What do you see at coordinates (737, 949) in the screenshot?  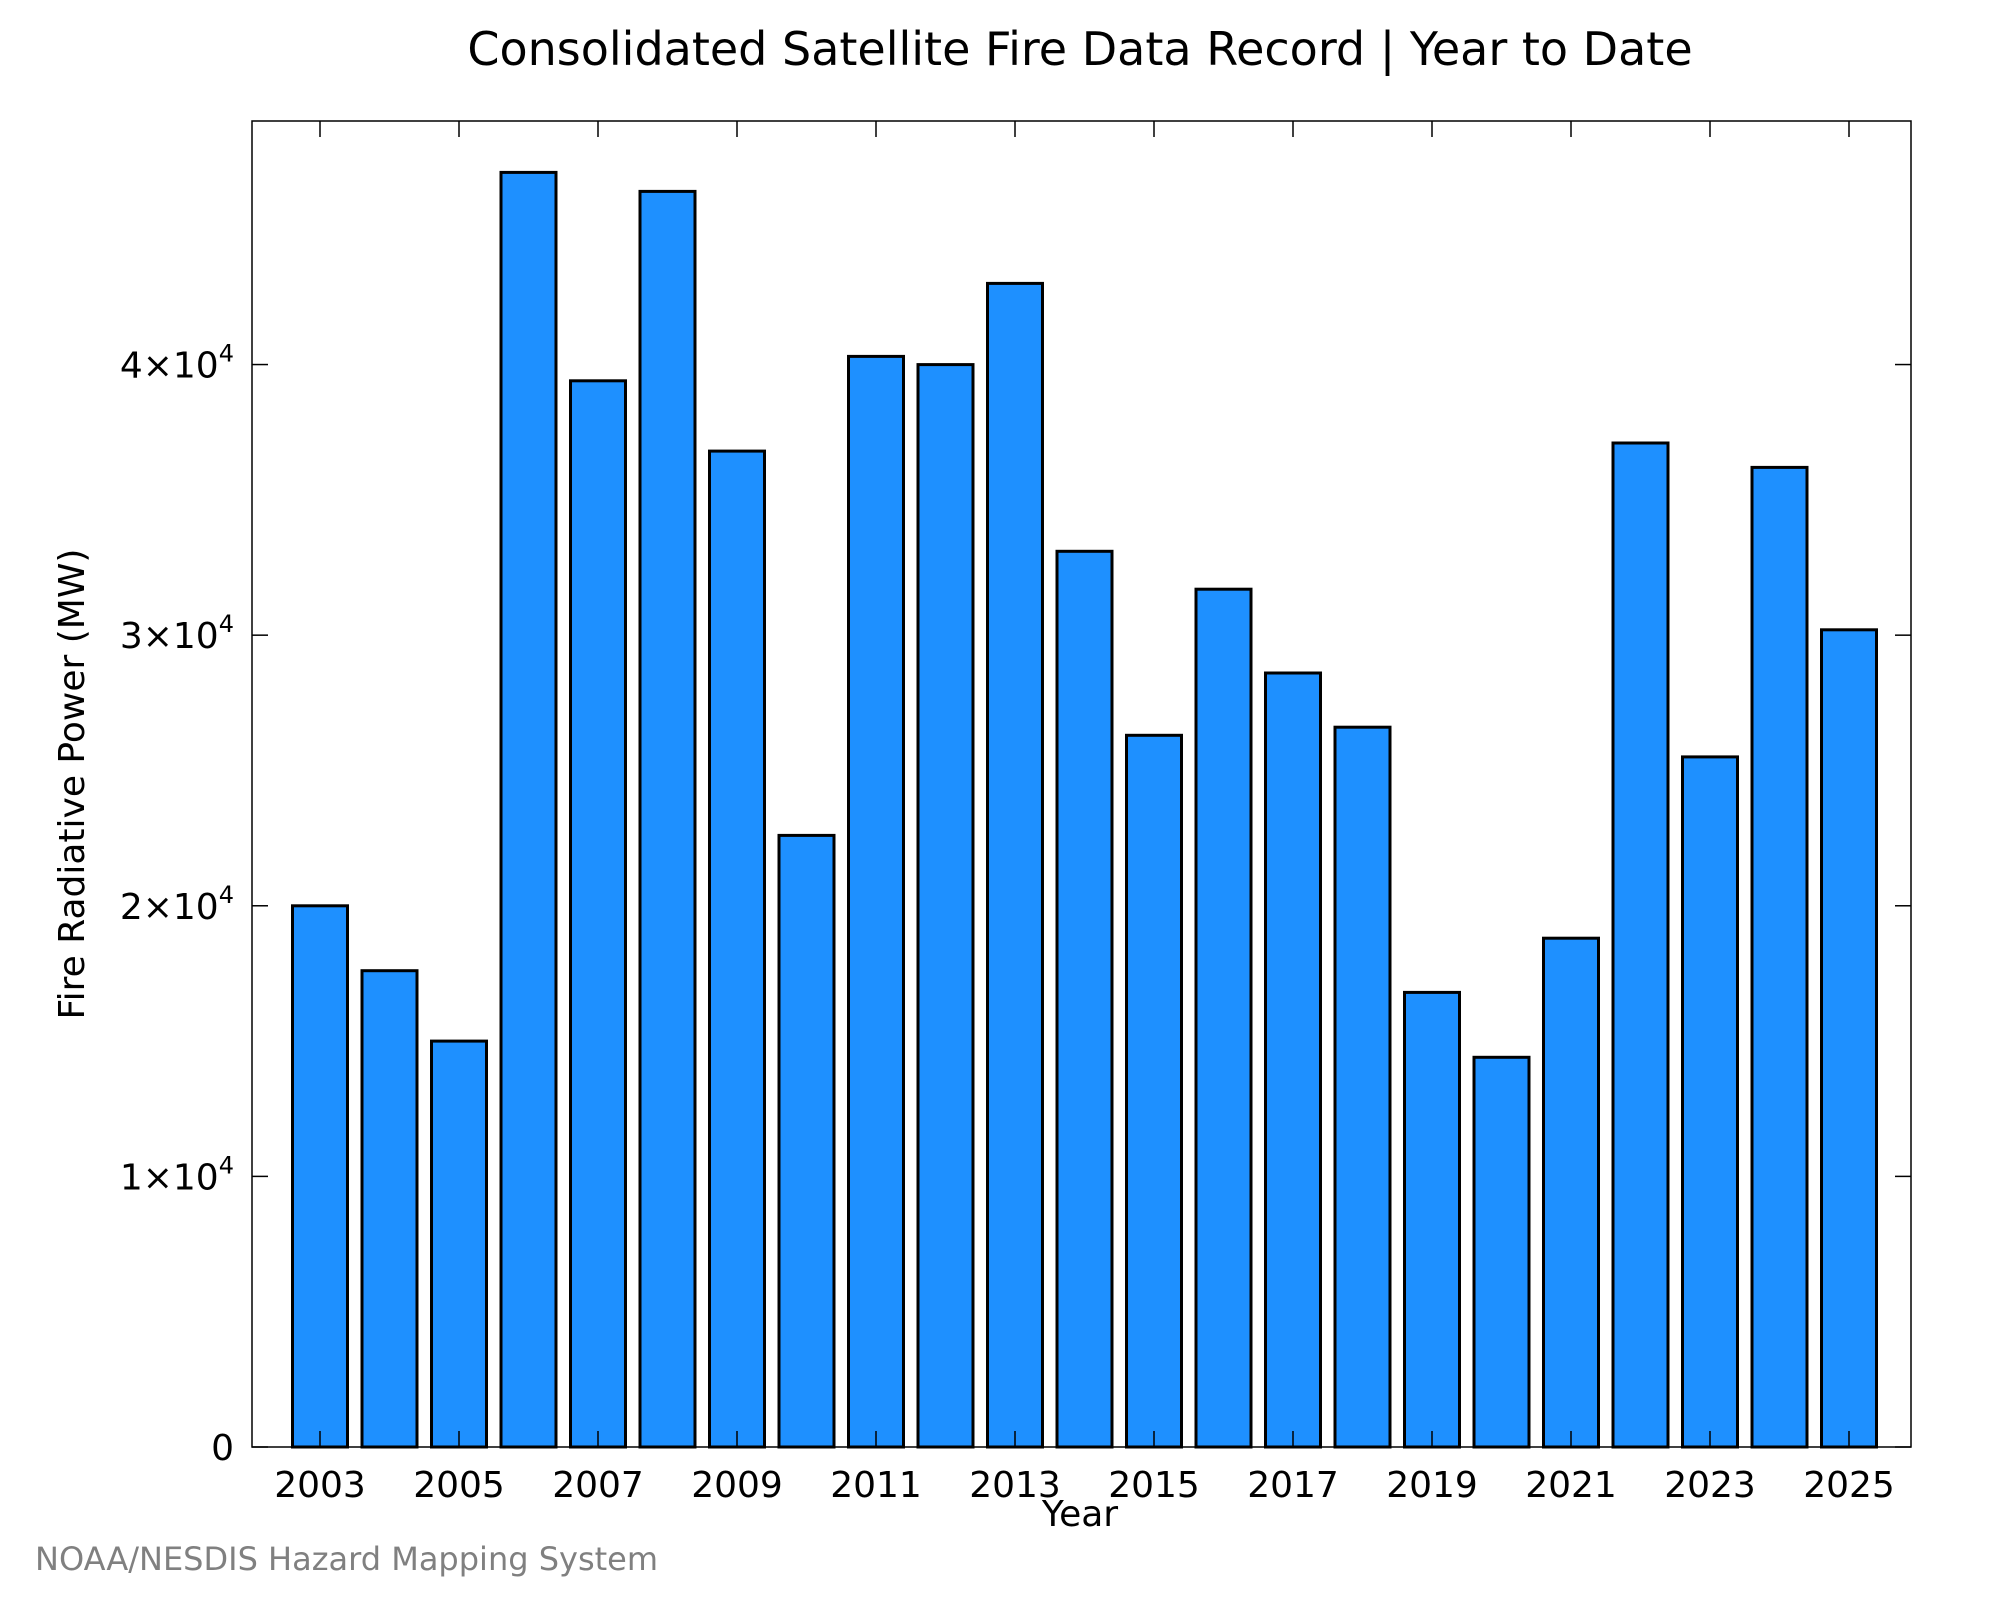 I see `bar-2009` at bounding box center [737, 949].